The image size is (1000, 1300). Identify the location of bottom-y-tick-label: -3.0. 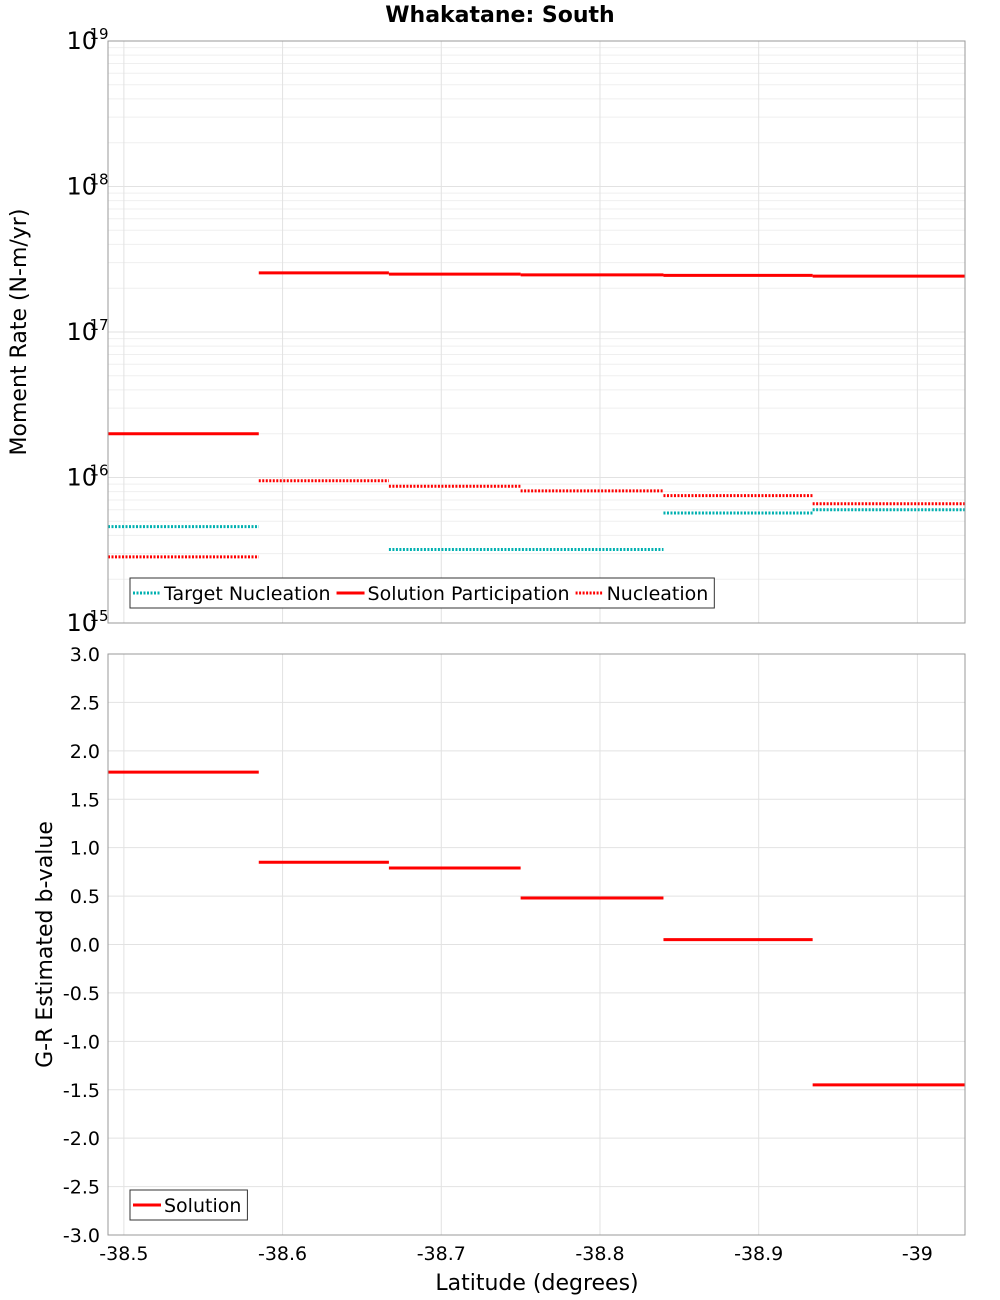
(81, 1236).